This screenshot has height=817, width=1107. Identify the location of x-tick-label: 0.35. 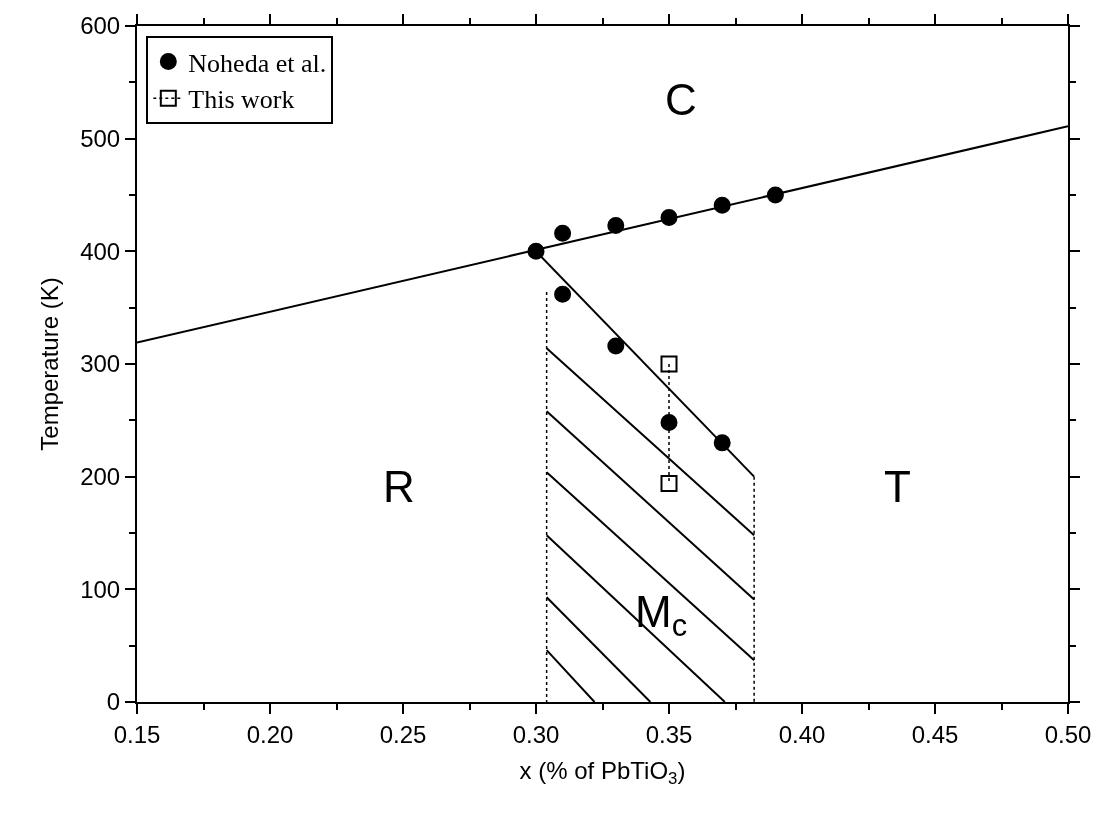
(669, 734).